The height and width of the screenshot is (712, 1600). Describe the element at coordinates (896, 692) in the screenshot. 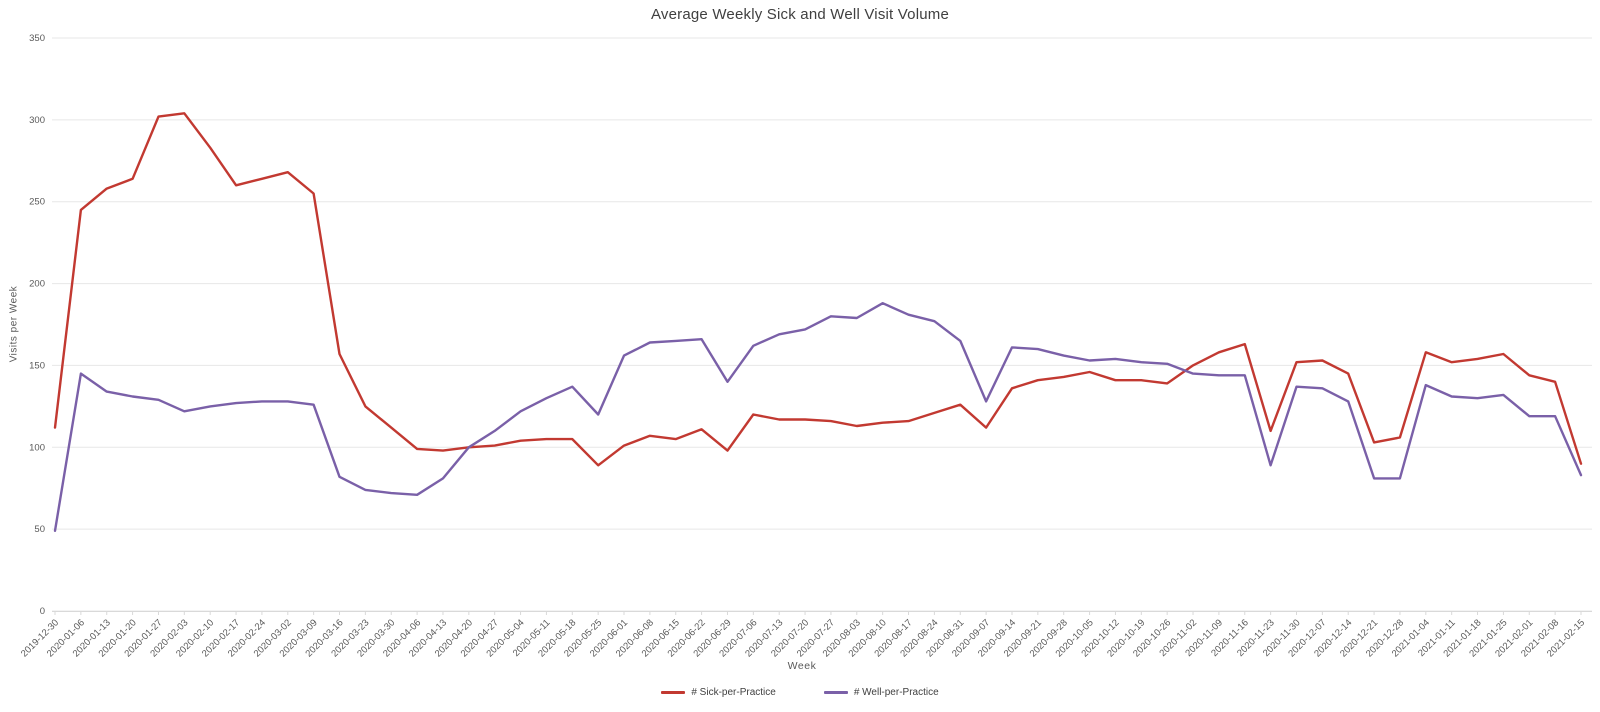

I see `legend-label-well: # Well-per-Practice` at that location.